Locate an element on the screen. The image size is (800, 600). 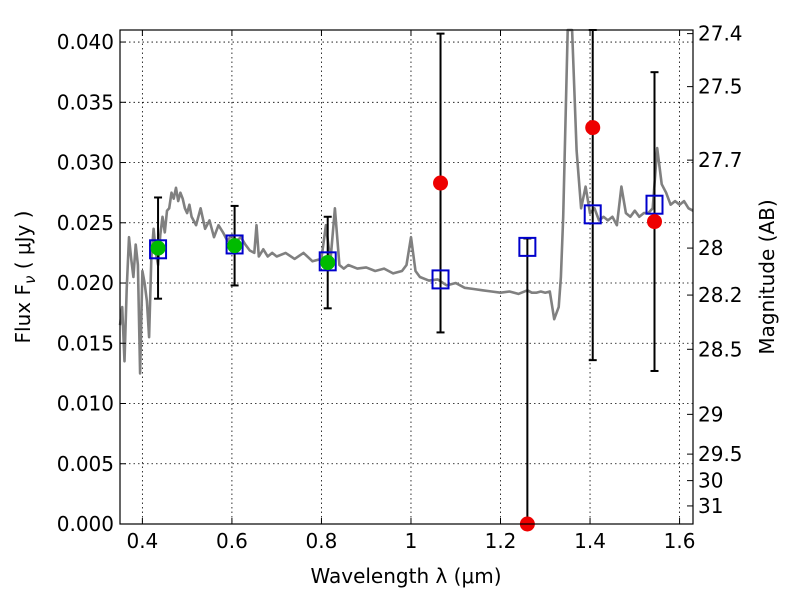
y-tick-label: 0.030 is located at coordinates (85, 163).